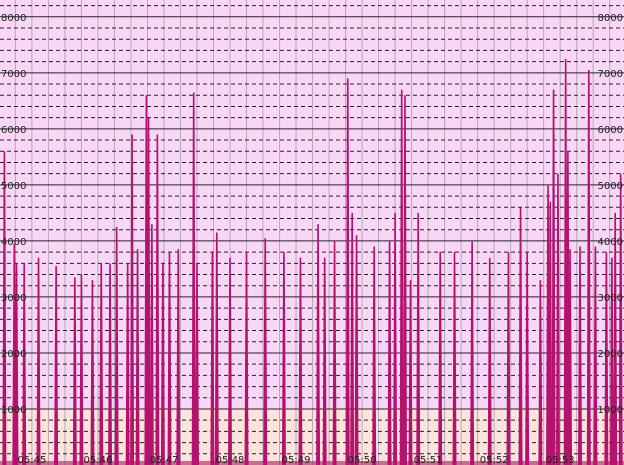 This screenshot has width=624, height=465. Describe the element at coordinates (32, 460) in the screenshot. I see `x-tick-label: 05:45` at that location.